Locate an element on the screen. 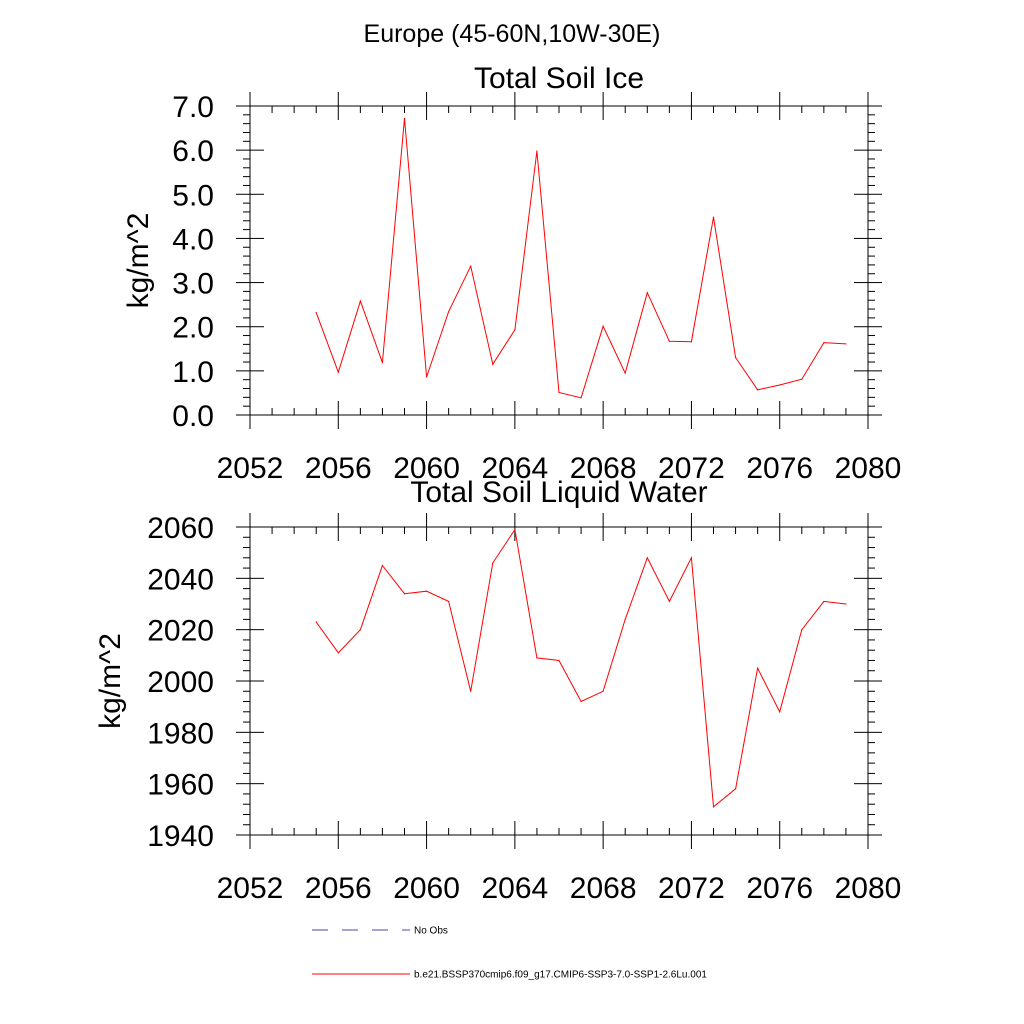 The width and height of the screenshot is (1024, 1024). y-tick-label: 1.0 is located at coordinates (193, 372).